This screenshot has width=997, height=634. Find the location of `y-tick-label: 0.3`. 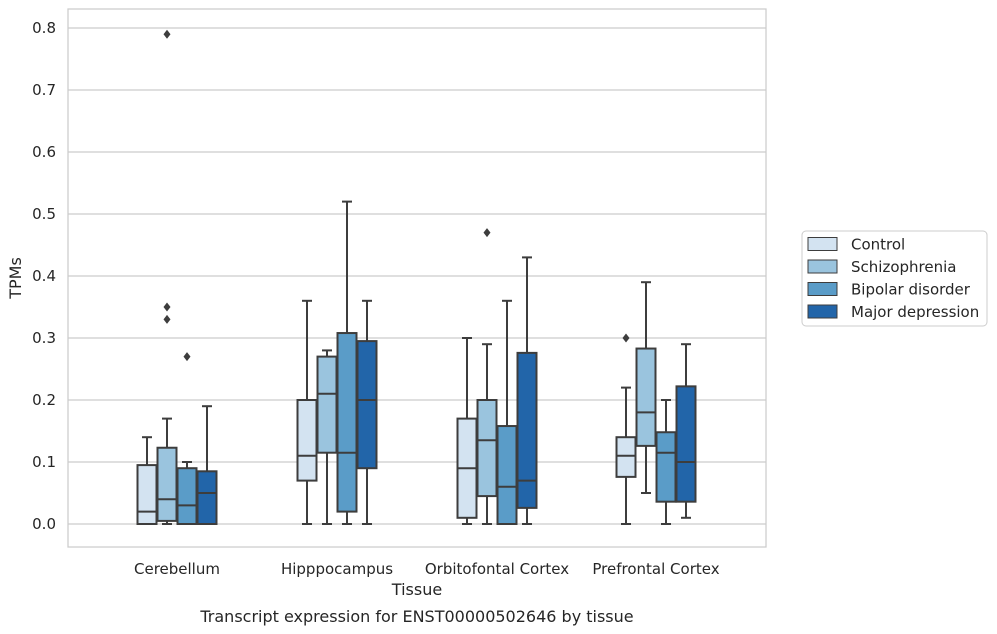

y-tick-label: 0.3 is located at coordinates (44, 338).